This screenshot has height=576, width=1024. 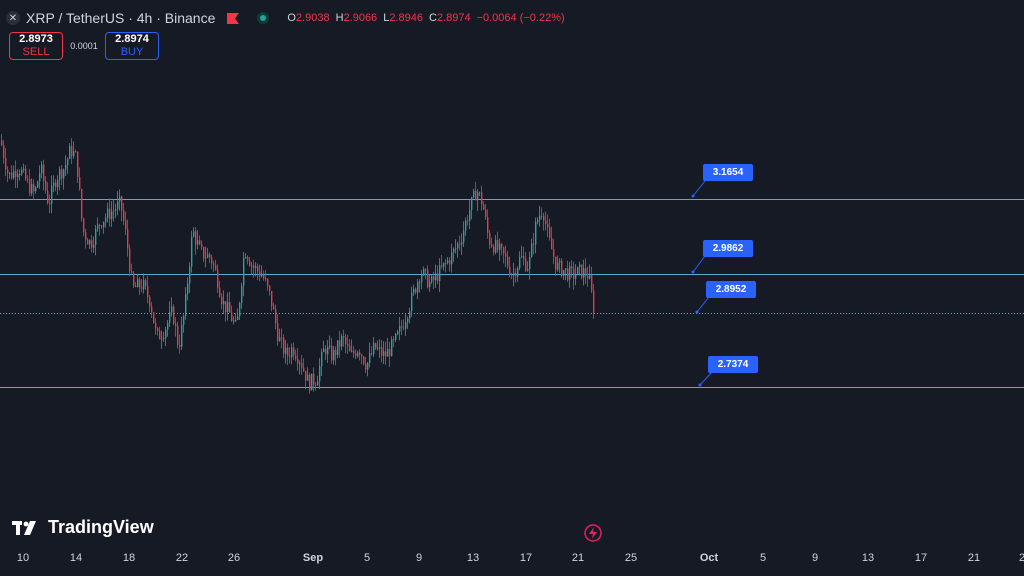 I want to click on time-axis-label: 5, so click(x=763, y=558).